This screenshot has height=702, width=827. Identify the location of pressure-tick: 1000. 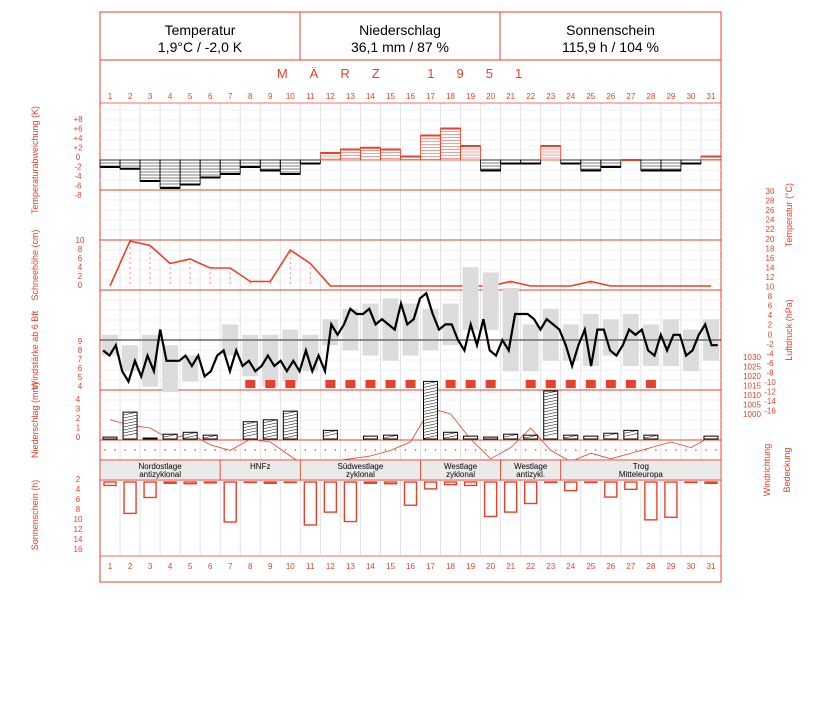
(752, 414).